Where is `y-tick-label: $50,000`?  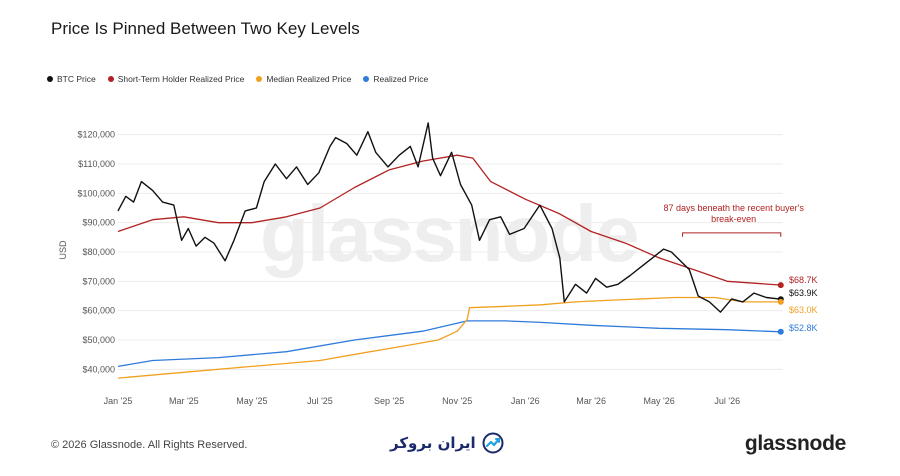 y-tick-label: $50,000 is located at coordinates (98, 340).